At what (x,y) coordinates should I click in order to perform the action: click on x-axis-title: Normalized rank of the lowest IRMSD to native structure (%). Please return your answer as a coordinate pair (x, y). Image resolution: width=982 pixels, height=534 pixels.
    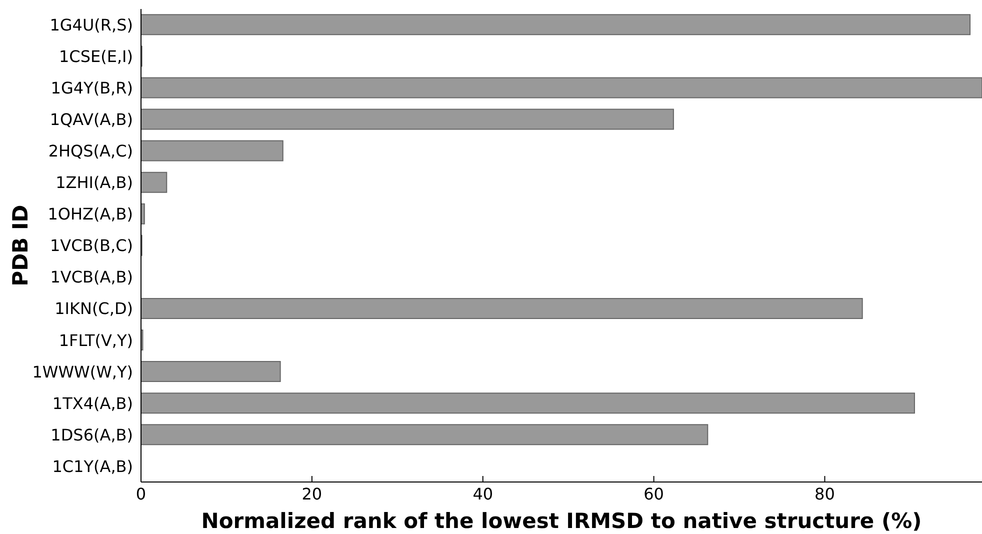
    Looking at the image, I should click on (561, 521).